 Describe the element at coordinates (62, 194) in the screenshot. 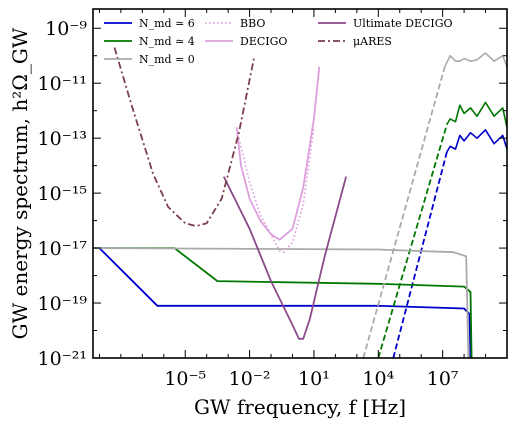

I see `y-tick-label: 10⁻¹⁵` at that location.